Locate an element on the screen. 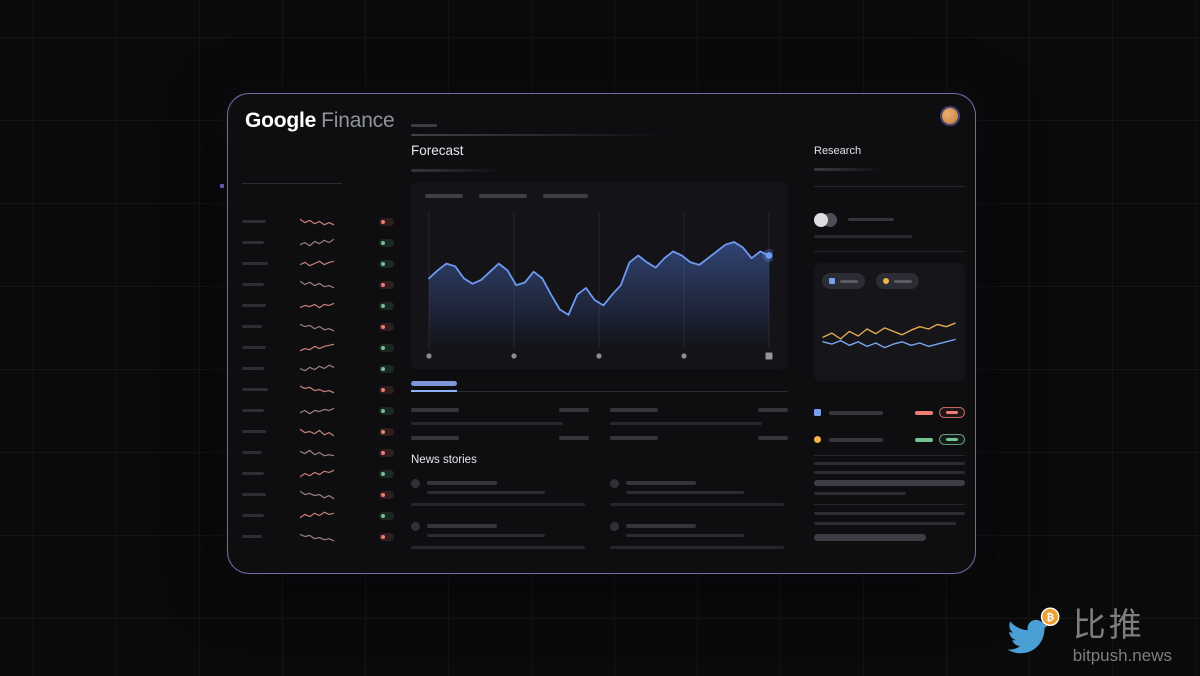  active-tab-indicator is located at coordinates (434, 383).